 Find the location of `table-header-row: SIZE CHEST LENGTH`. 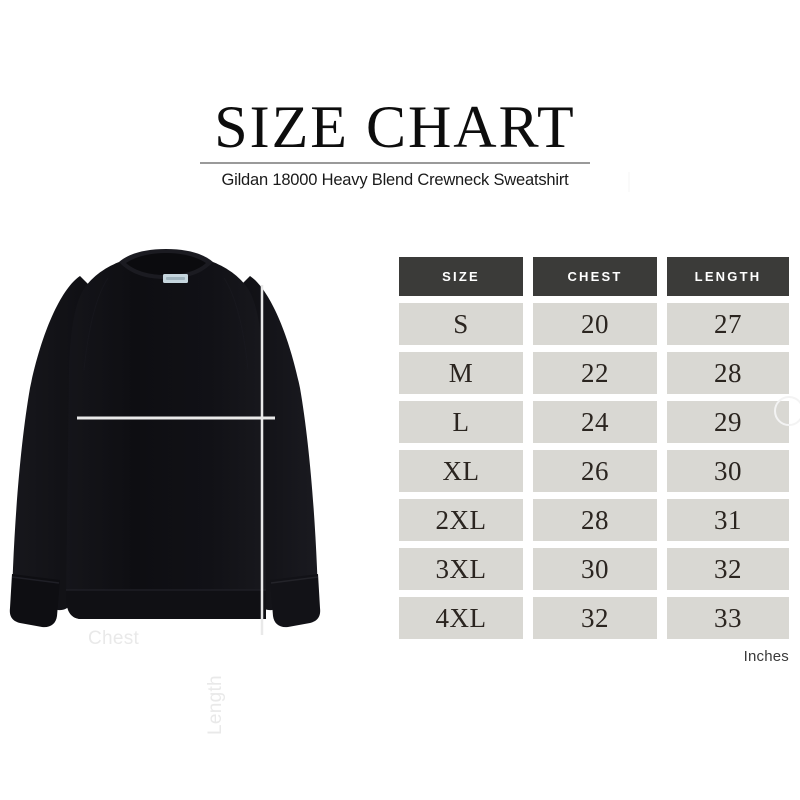

table-header-row: SIZE CHEST LENGTH is located at coordinates (594, 276).